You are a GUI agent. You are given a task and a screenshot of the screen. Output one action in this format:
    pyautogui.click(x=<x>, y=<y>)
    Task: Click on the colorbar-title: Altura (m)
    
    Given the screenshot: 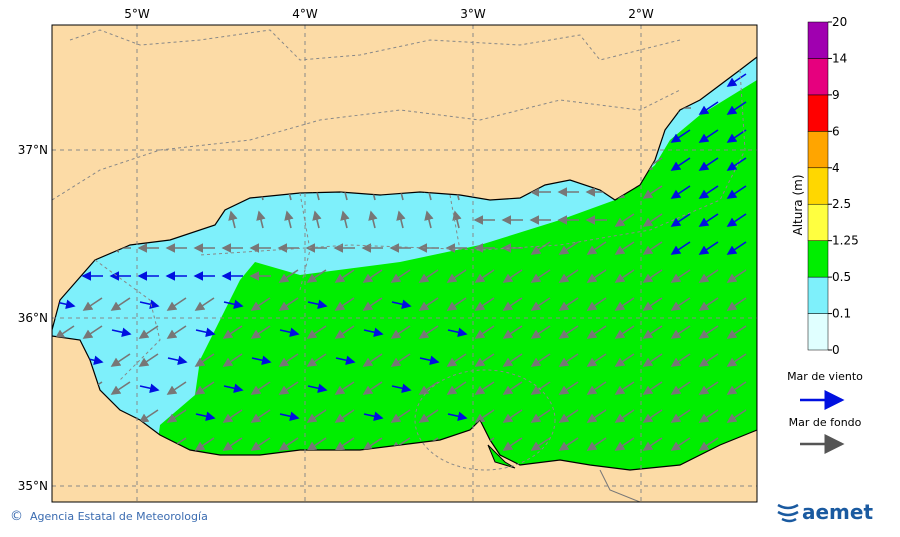 What is the action you would take?
    pyautogui.click(x=798, y=204)
    